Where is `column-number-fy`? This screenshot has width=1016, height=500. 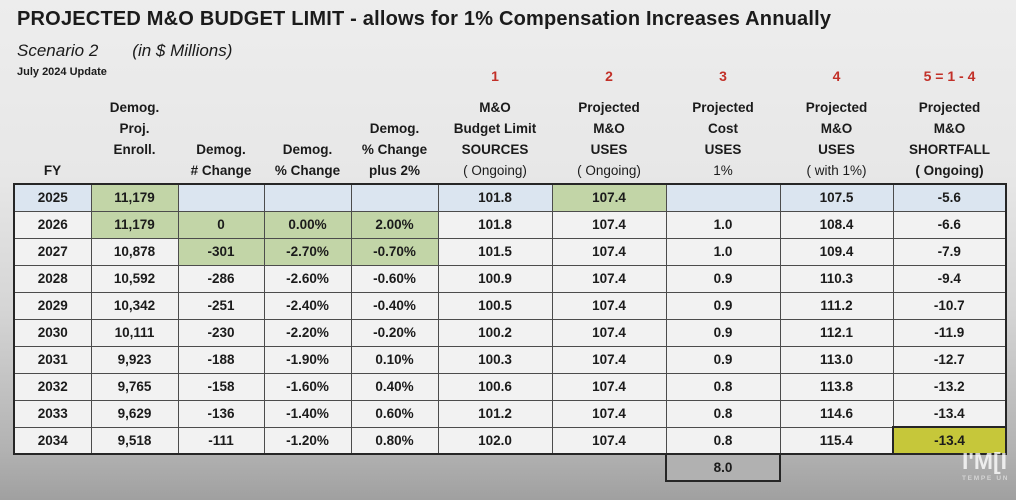
column-number-fy is located at coordinates (52, 76).